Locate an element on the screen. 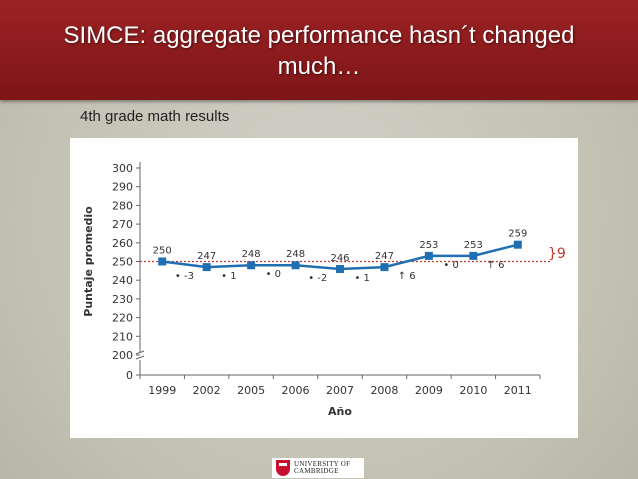  y-axis-title: Puntaje promedio is located at coordinates (88, 261).